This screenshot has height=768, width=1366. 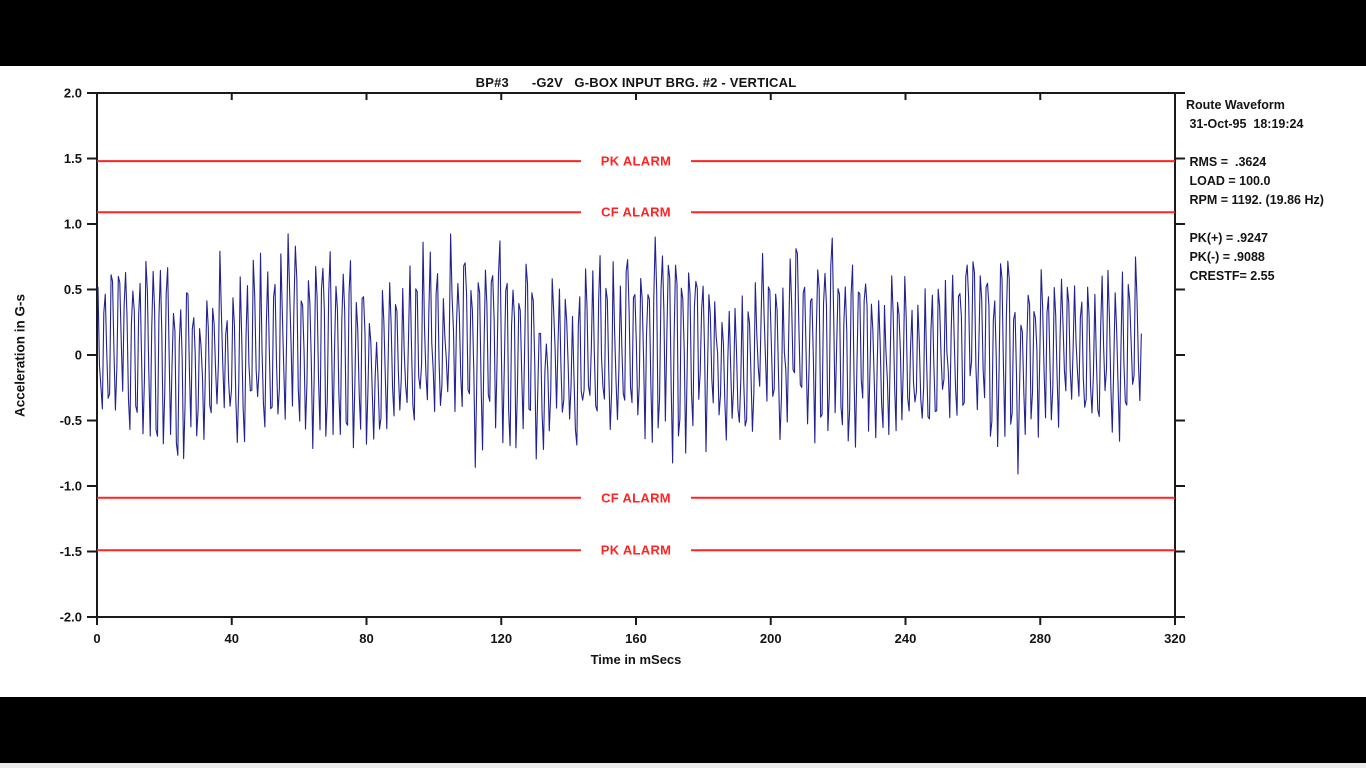 What do you see at coordinates (1235, 105) in the screenshot?
I see `info-line: Route Waveform` at bounding box center [1235, 105].